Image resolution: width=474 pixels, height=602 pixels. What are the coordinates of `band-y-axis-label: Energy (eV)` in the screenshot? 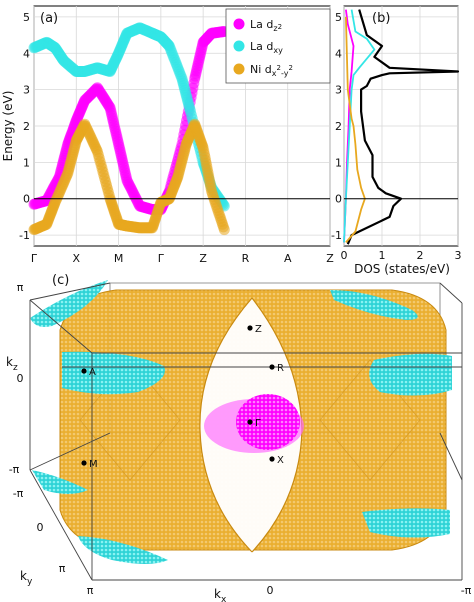 It's located at (8, 126).